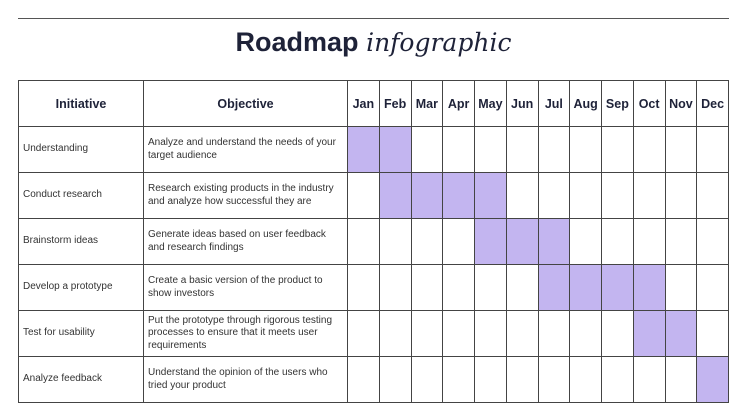 The image size is (747, 420). What do you see at coordinates (245, 103) in the screenshot?
I see `header-objective: Objective` at bounding box center [245, 103].